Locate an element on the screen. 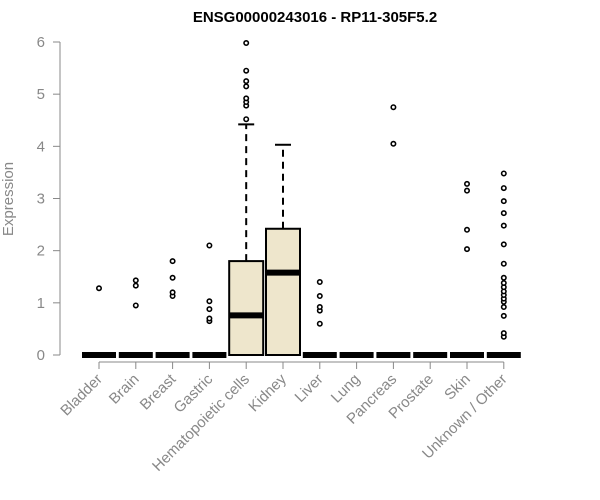 The width and height of the screenshot is (600, 500). y-axis: 0 1 2 3 4 5 6 is located at coordinates (49, 199).